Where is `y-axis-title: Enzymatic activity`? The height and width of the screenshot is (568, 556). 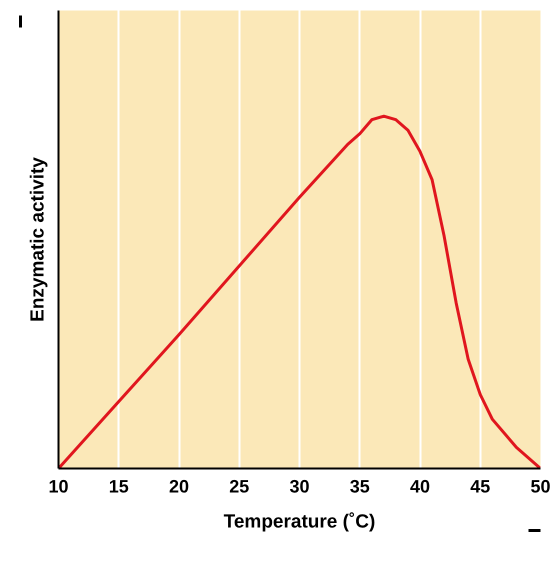 y-axis-title: Enzymatic activity is located at coordinates (38, 239).